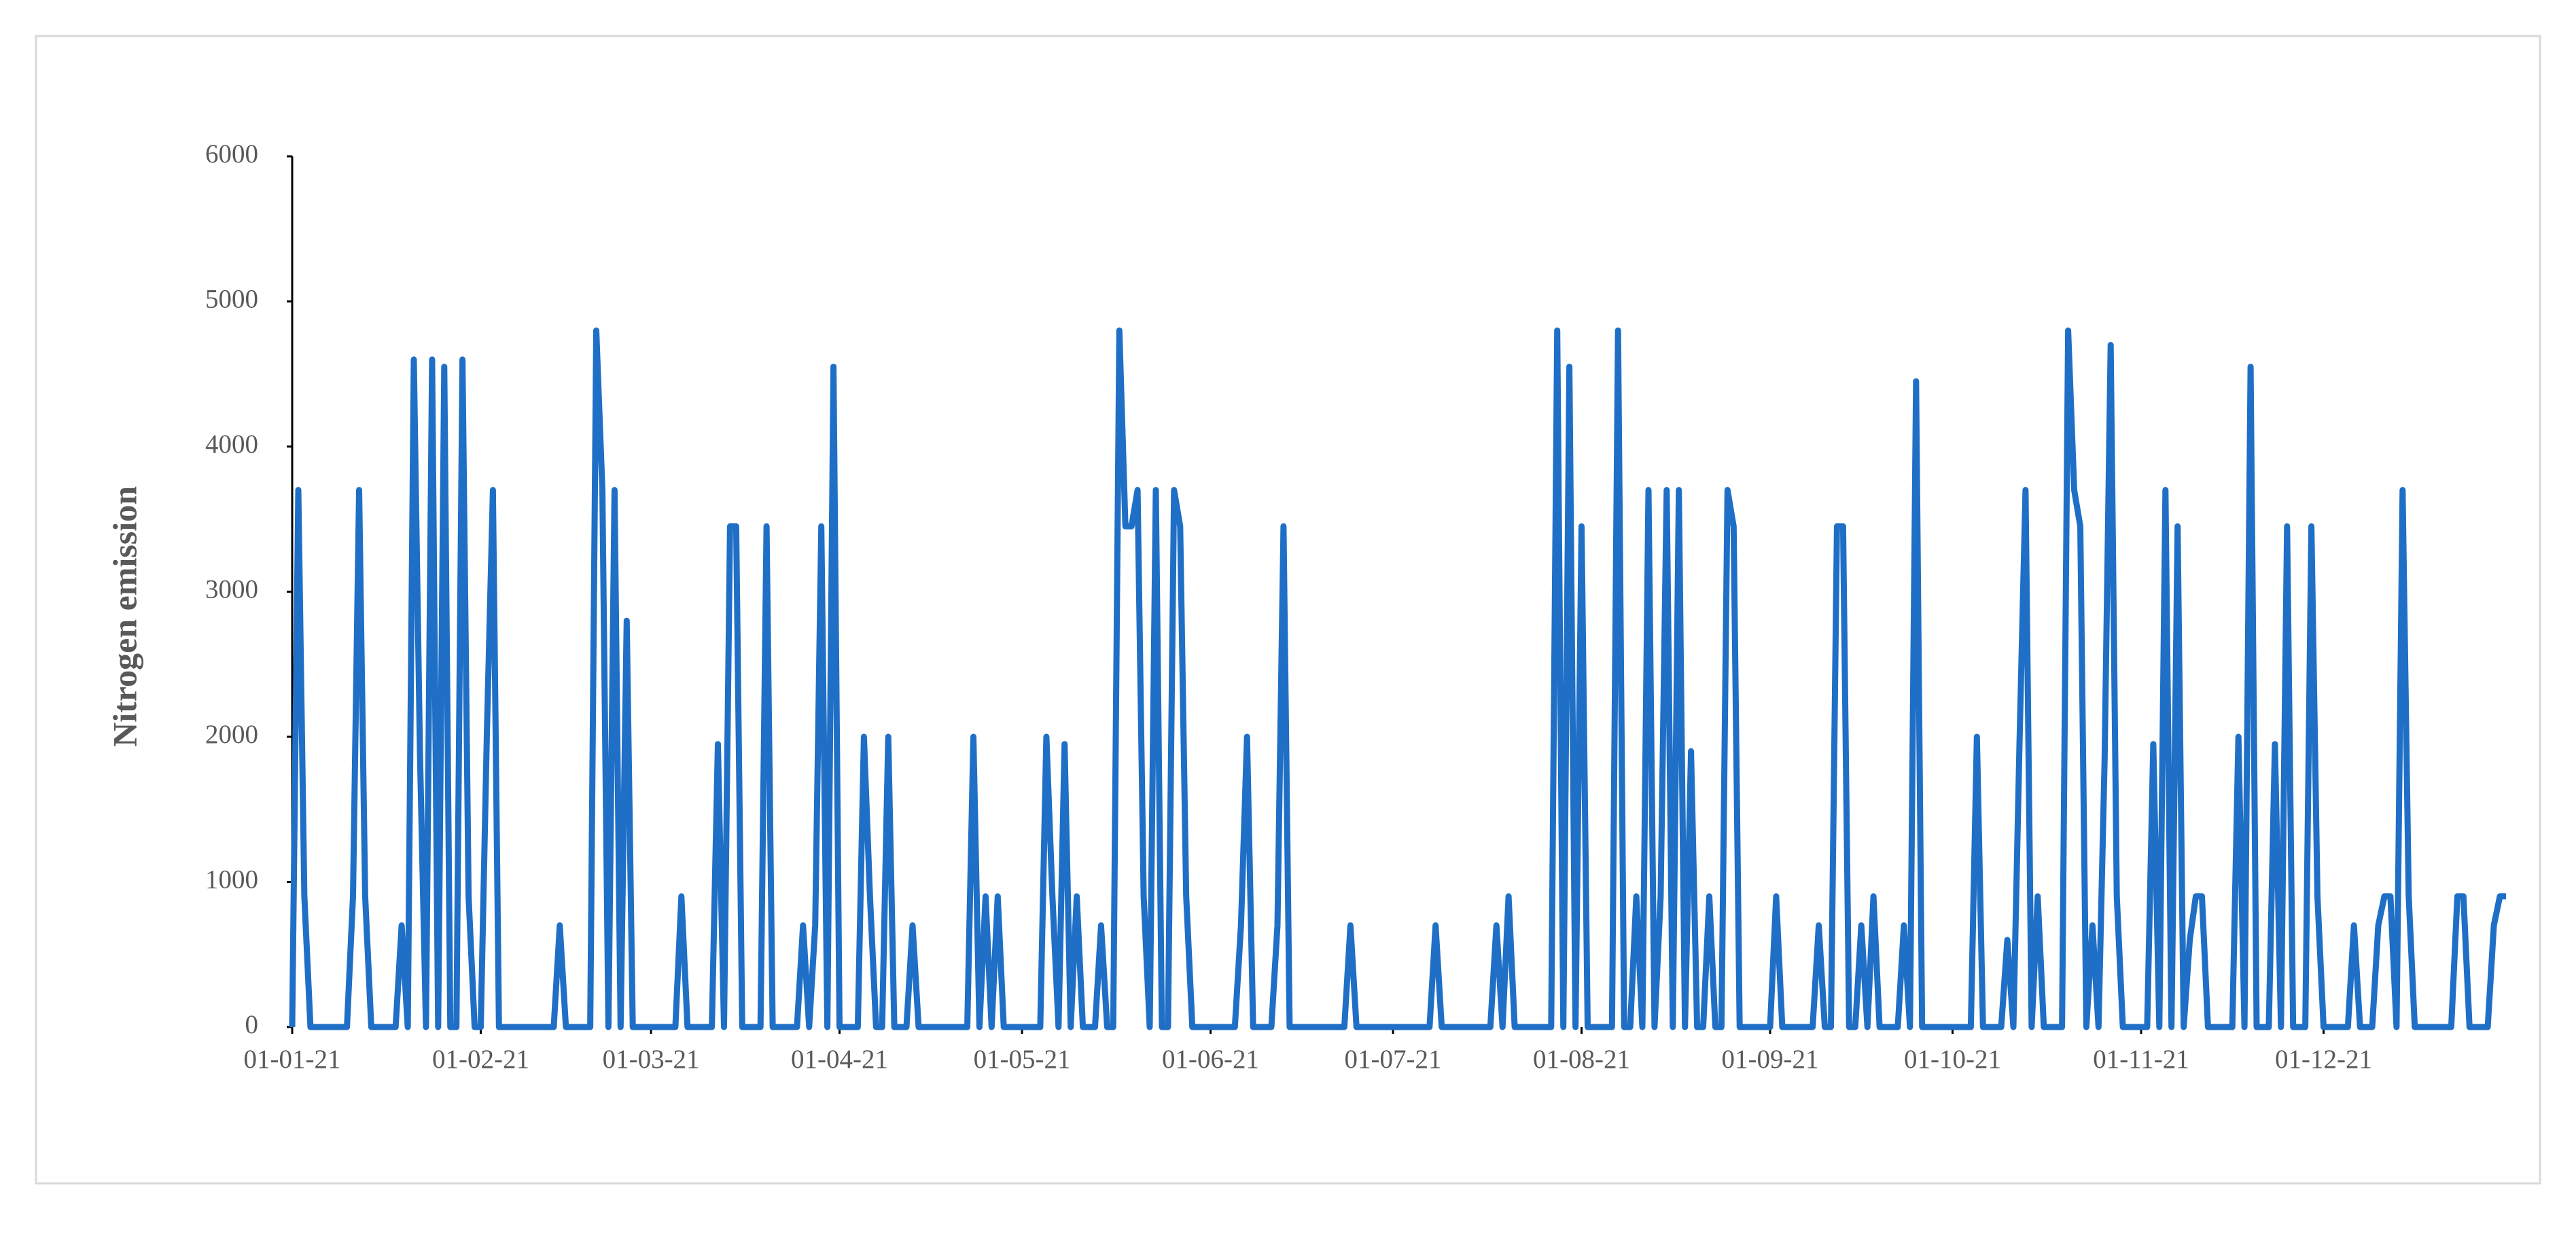 The height and width of the screenshot is (1235, 2576). What do you see at coordinates (231, 154) in the screenshot?
I see `y-tick-label: 6000` at bounding box center [231, 154].